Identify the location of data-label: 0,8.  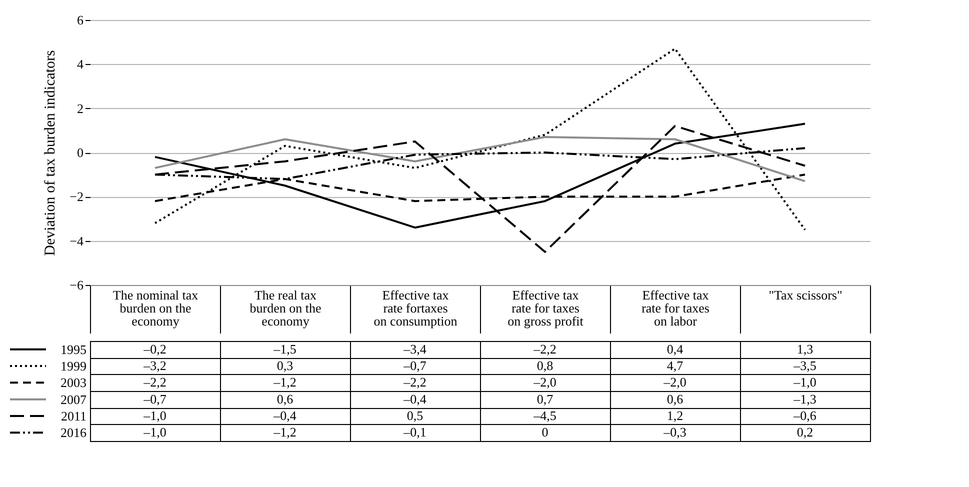
(545, 365).